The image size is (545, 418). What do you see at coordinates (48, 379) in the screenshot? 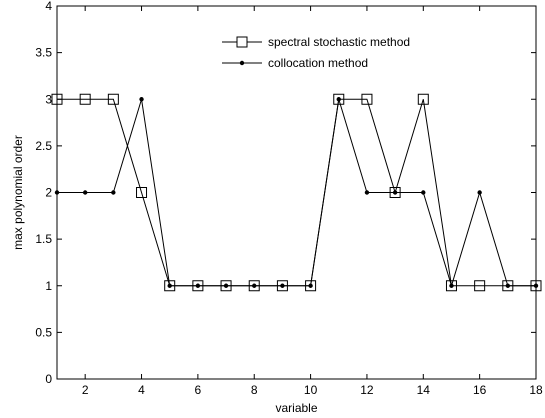
I see `y-tick-label: 0` at bounding box center [48, 379].